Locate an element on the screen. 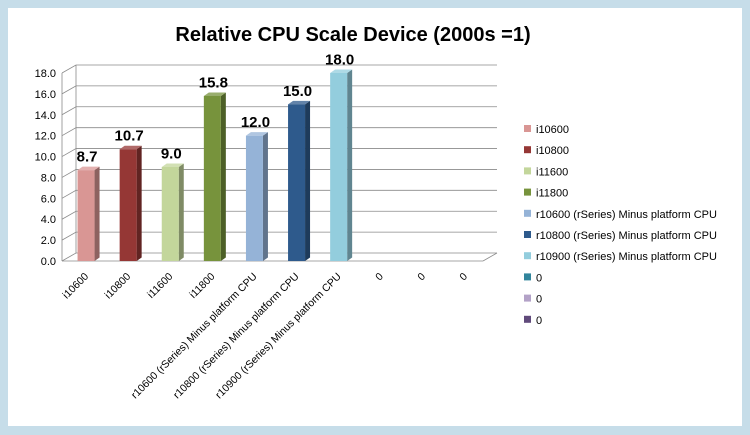  y-tick-label: 12.0 is located at coordinates (45, 137).